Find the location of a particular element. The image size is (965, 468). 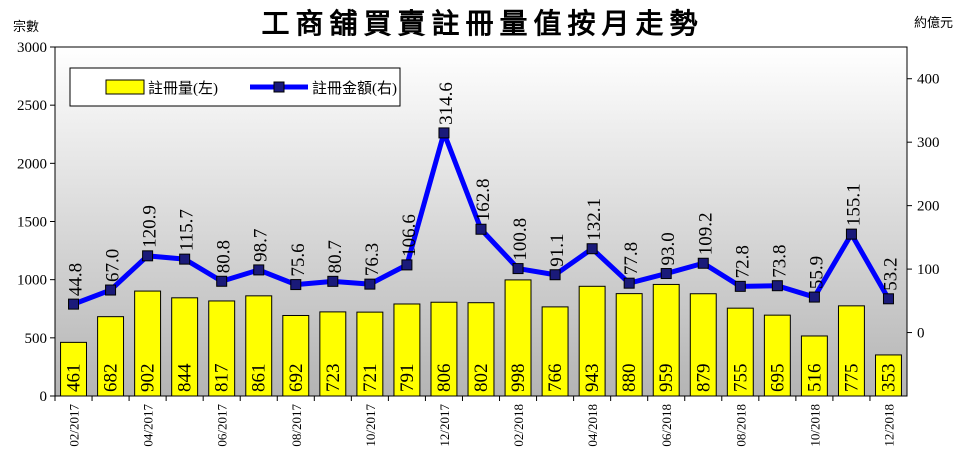

legend-swatch-bar is located at coordinates (125, 87).